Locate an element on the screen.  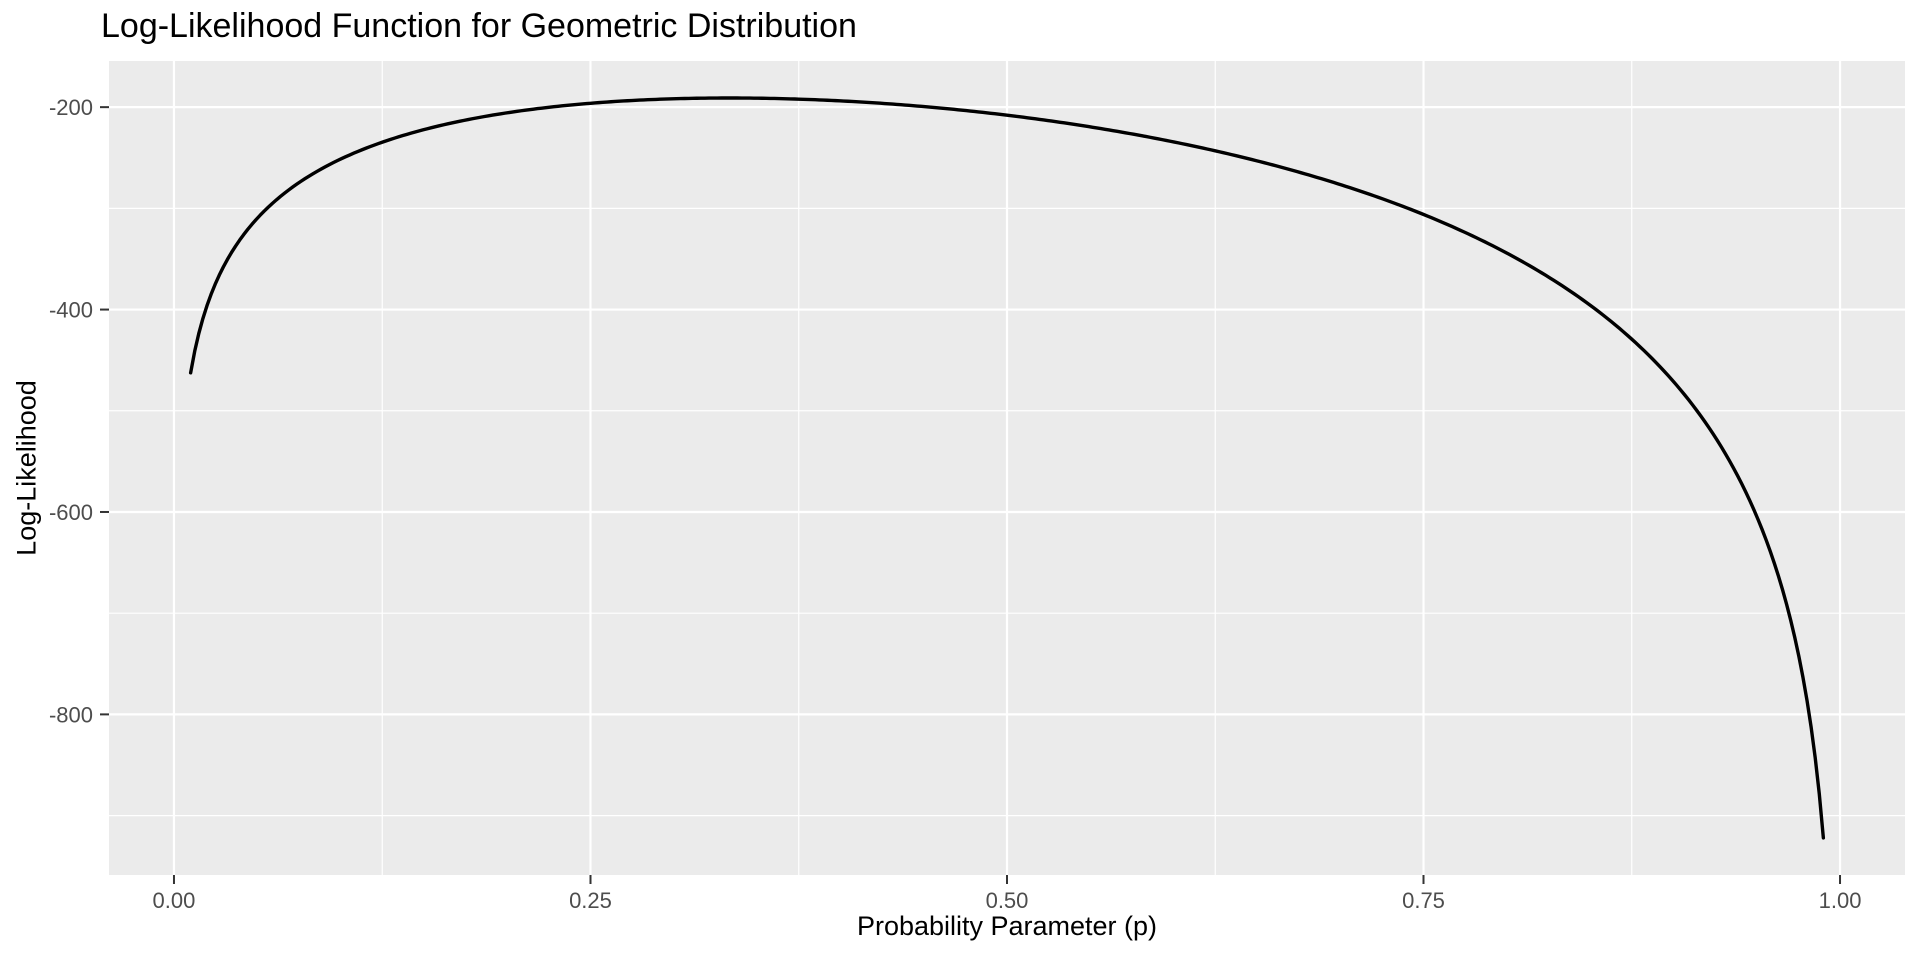
y-tick-label: -600 is located at coordinates (71, 512).